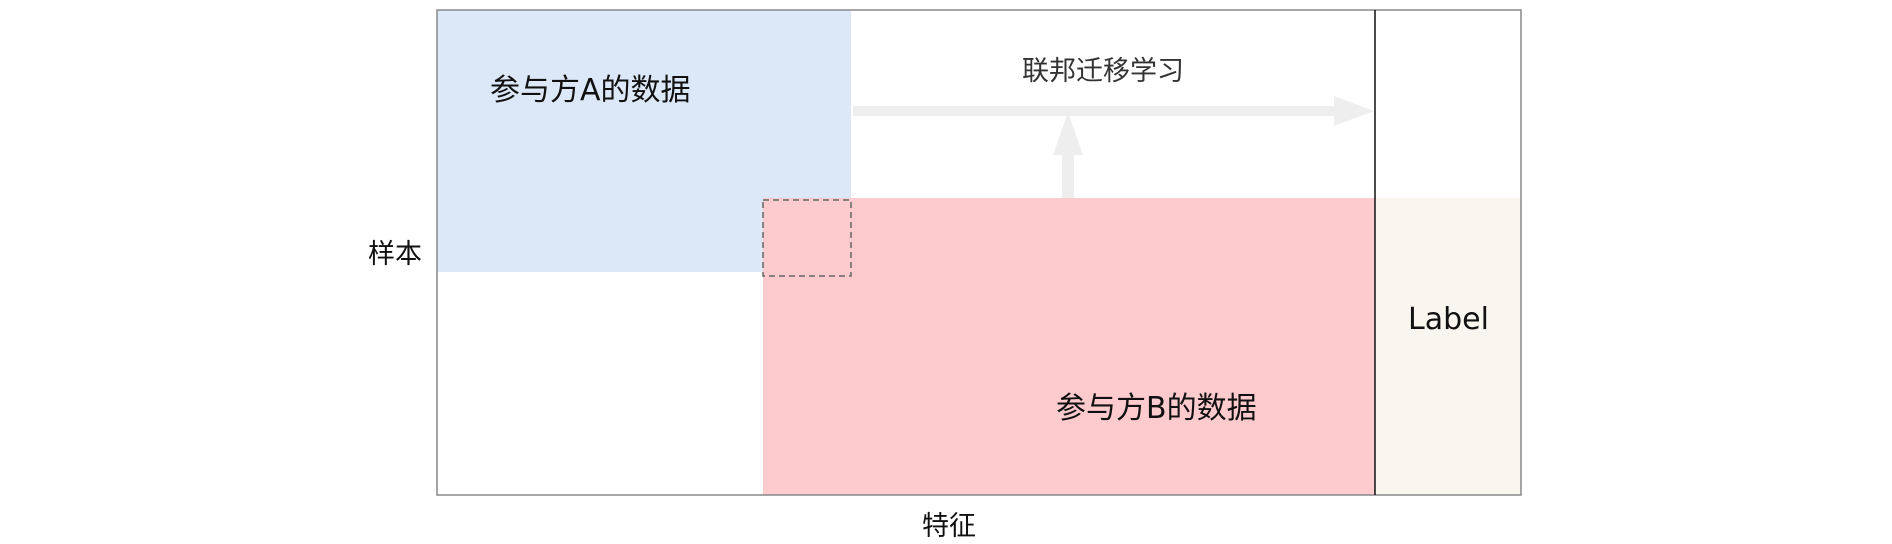 The width and height of the screenshot is (1892, 544). I want to click on transfer-learning-label: 联邦迁移学习, so click(1103, 71).